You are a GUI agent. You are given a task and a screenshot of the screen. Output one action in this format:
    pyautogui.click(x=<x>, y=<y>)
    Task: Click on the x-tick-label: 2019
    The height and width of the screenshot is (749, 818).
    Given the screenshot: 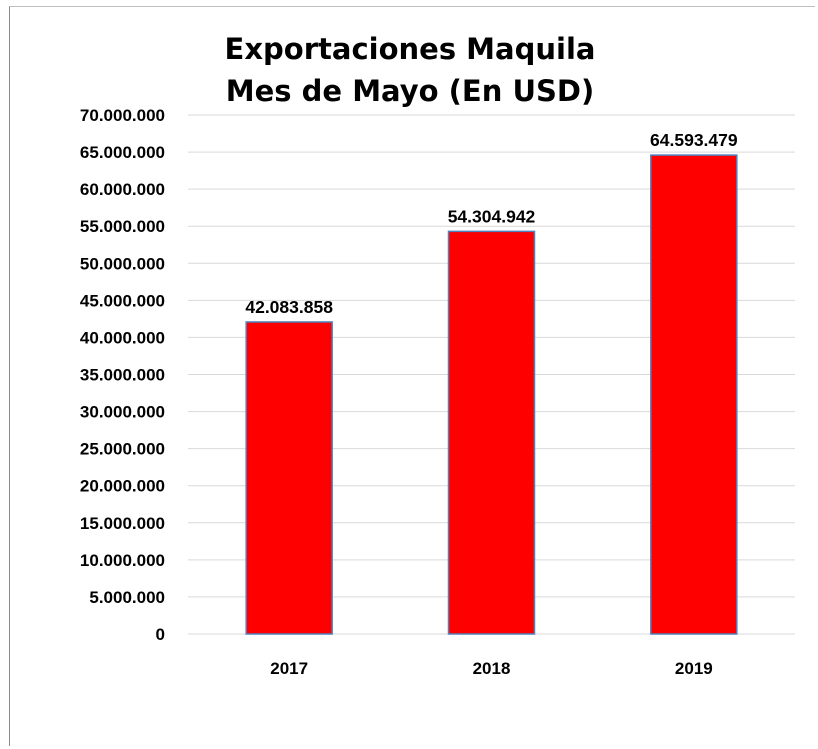 What is the action you would take?
    pyautogui.click(x=694, y=668)
    